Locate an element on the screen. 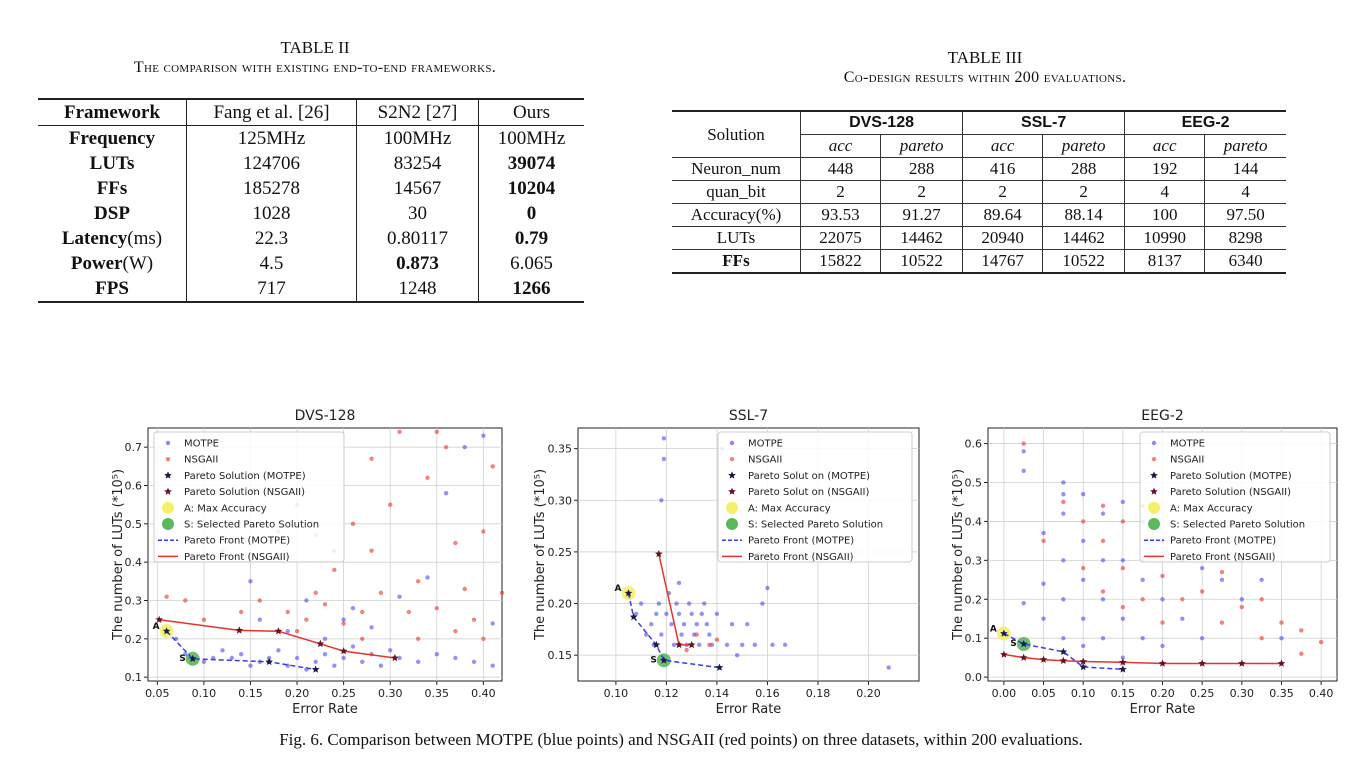  legend-swatch-max-accuracy is located at coordinates (168, 507).